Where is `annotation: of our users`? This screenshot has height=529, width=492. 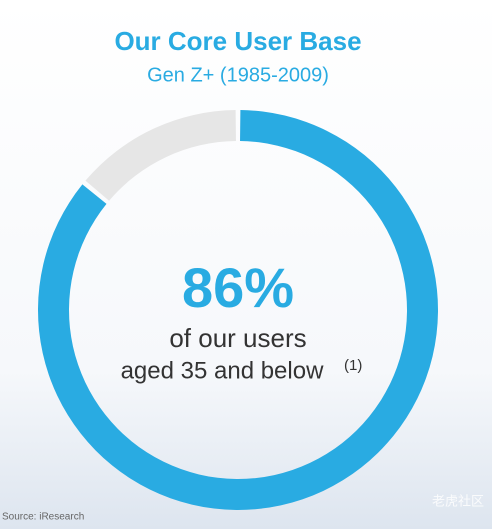 annotation: of our users is located at coordinates (237, 338).